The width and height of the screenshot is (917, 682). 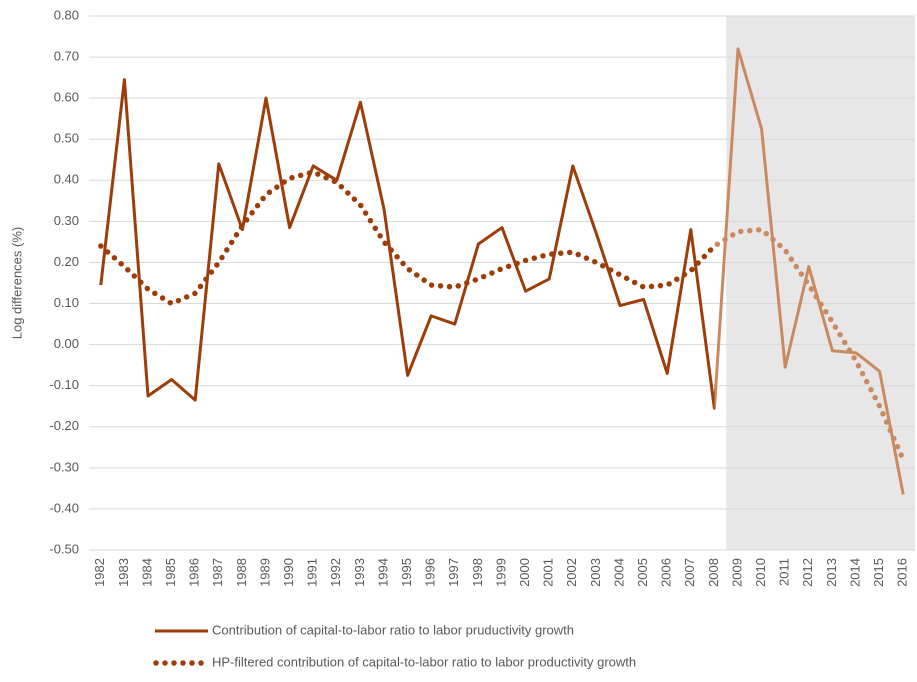 I want to click on x-tick-label: 2006, so click(x=666, y=572).